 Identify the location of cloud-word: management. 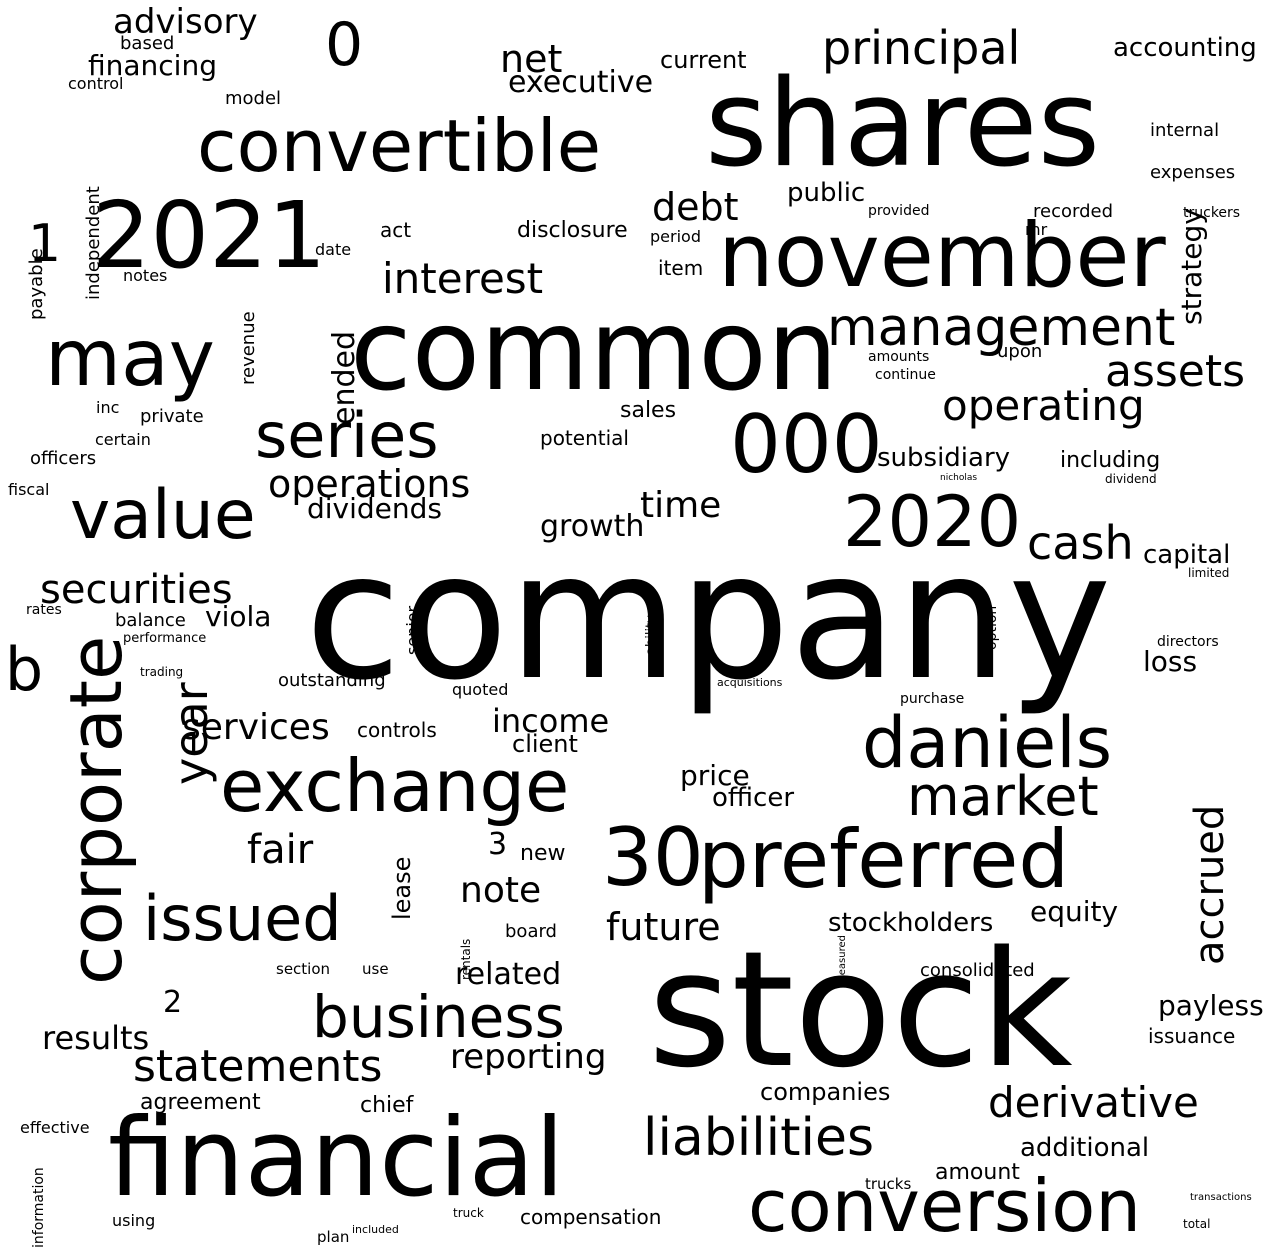
(1001, 328).